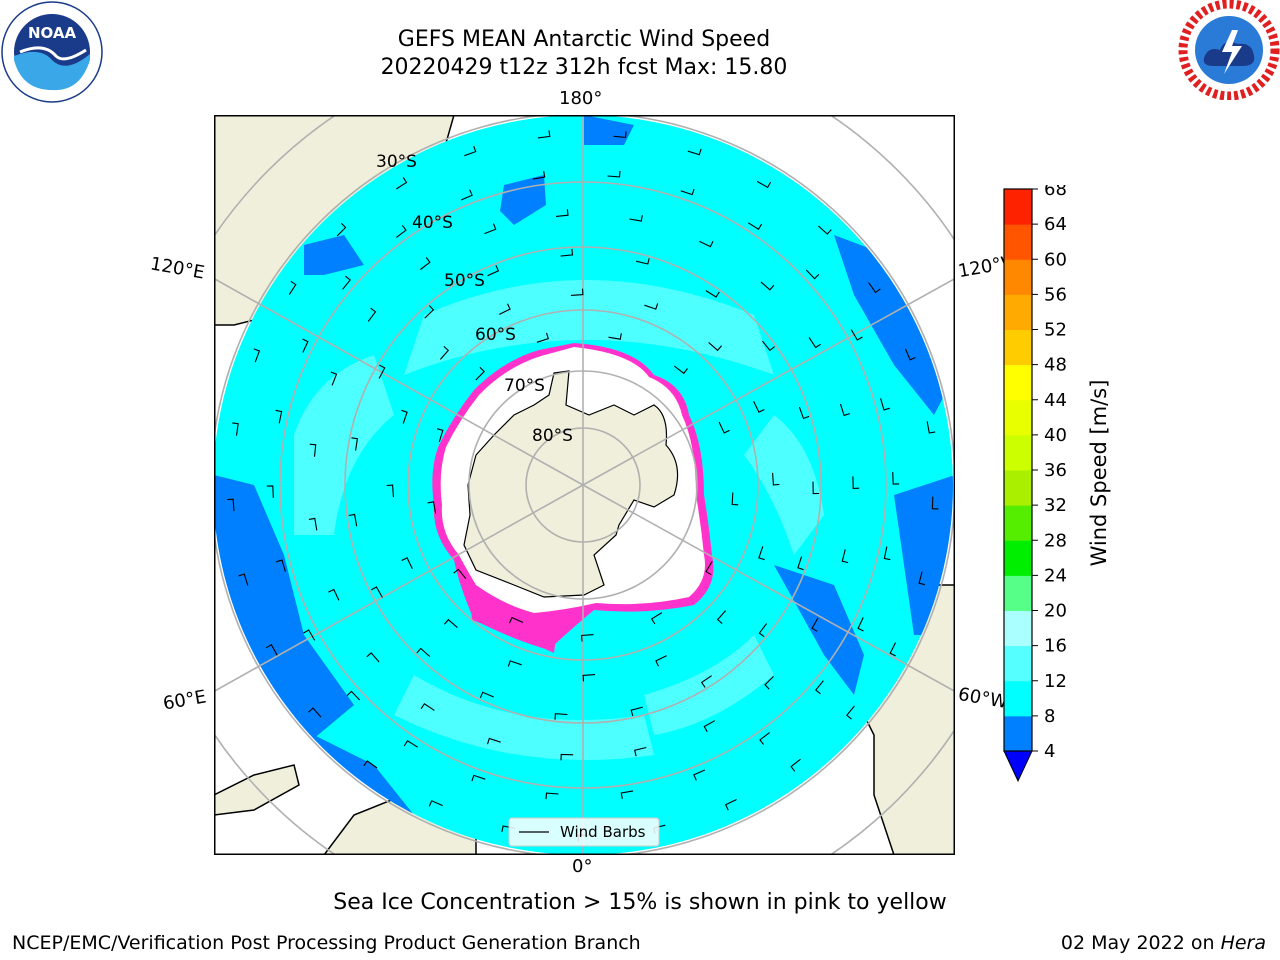 The width and height of the screenshot is (1280, 960). What do you see at coordinates (1055, 646) in the screenshot?
I see `colorbar-tick-label: 16` at bounding box center [1055, 646].